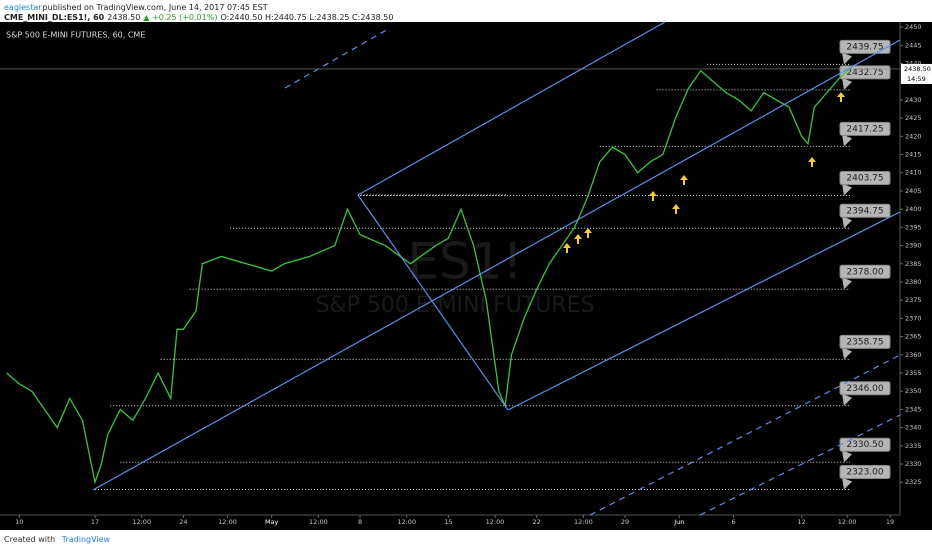 This screenshot has width=932, height=550. I want to click on brand: TradingView, so click(86, 539).